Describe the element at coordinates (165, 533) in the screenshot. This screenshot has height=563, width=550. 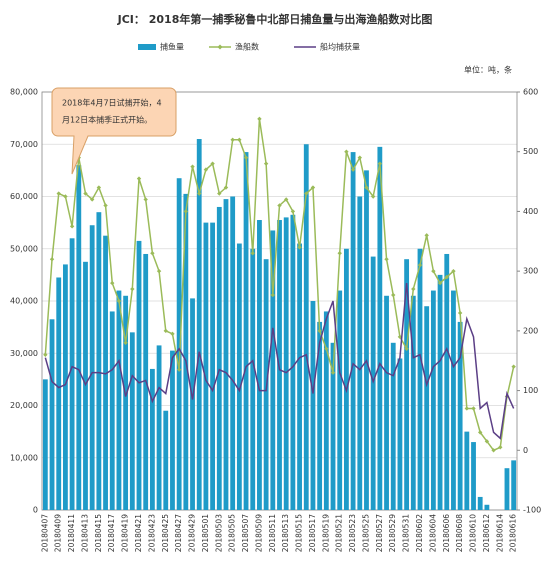
I see `x-tick-label: 20180425` at that location.